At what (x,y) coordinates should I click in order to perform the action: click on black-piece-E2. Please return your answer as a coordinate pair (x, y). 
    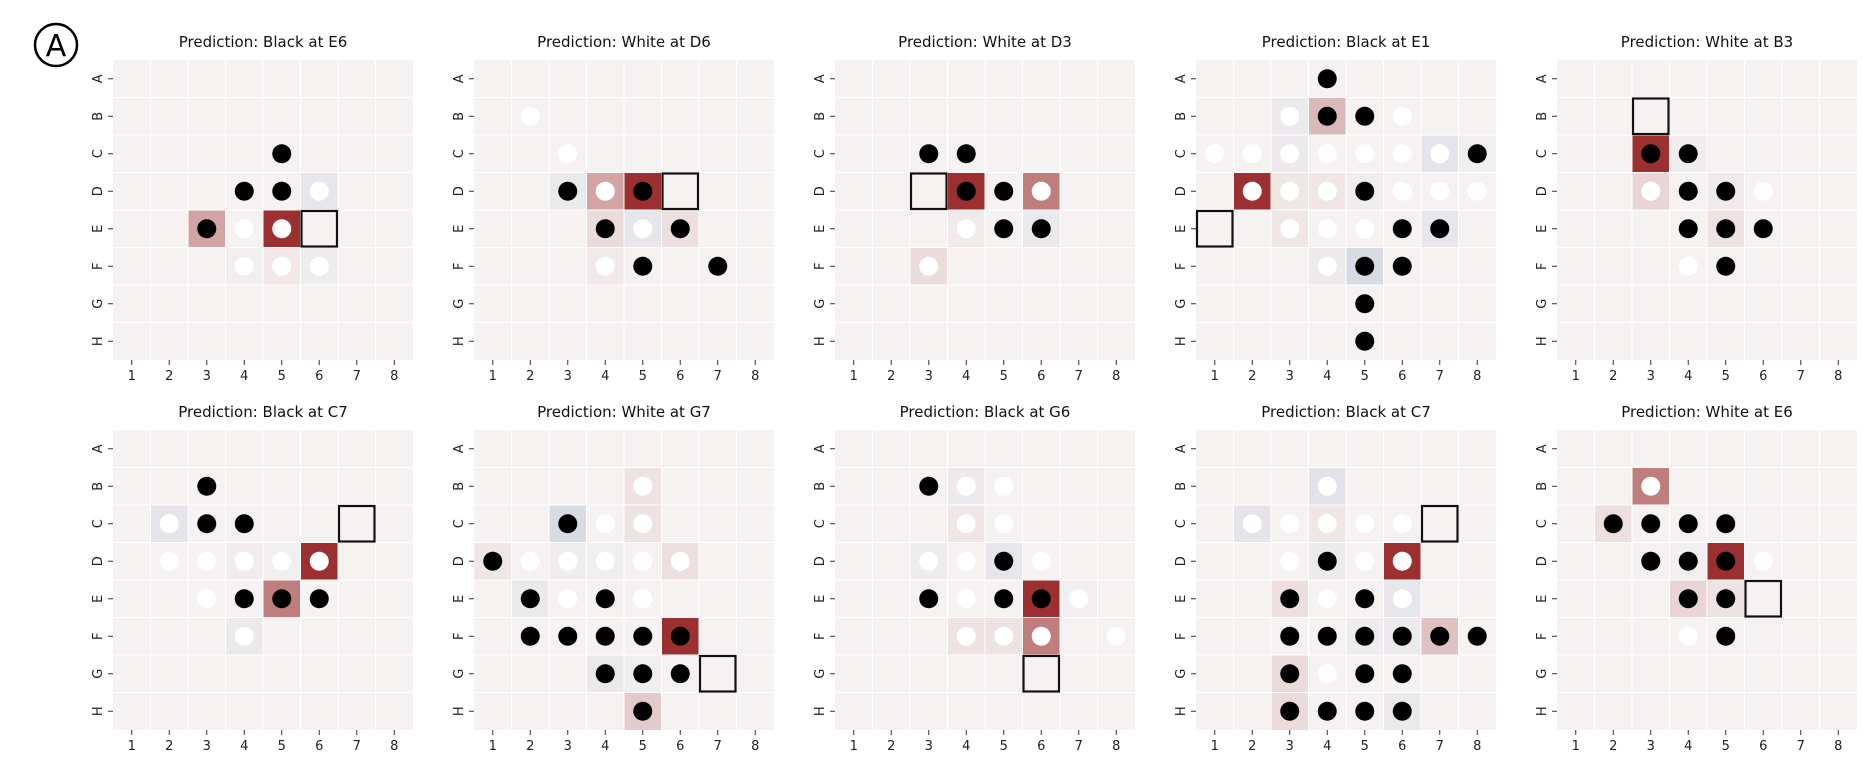
    Looking at the image, I should click on (530, 599).